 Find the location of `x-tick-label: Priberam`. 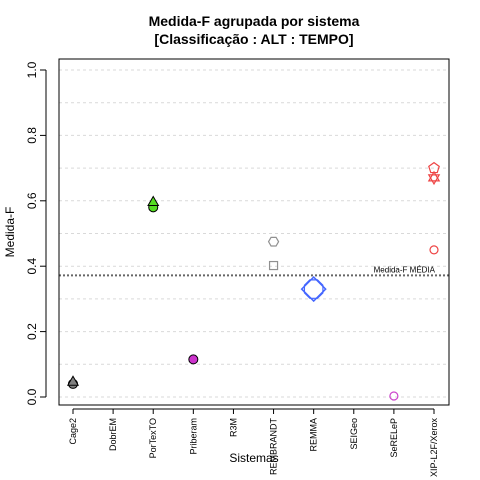

x-tick-label: Priberam is located at coordinates (193, 436).